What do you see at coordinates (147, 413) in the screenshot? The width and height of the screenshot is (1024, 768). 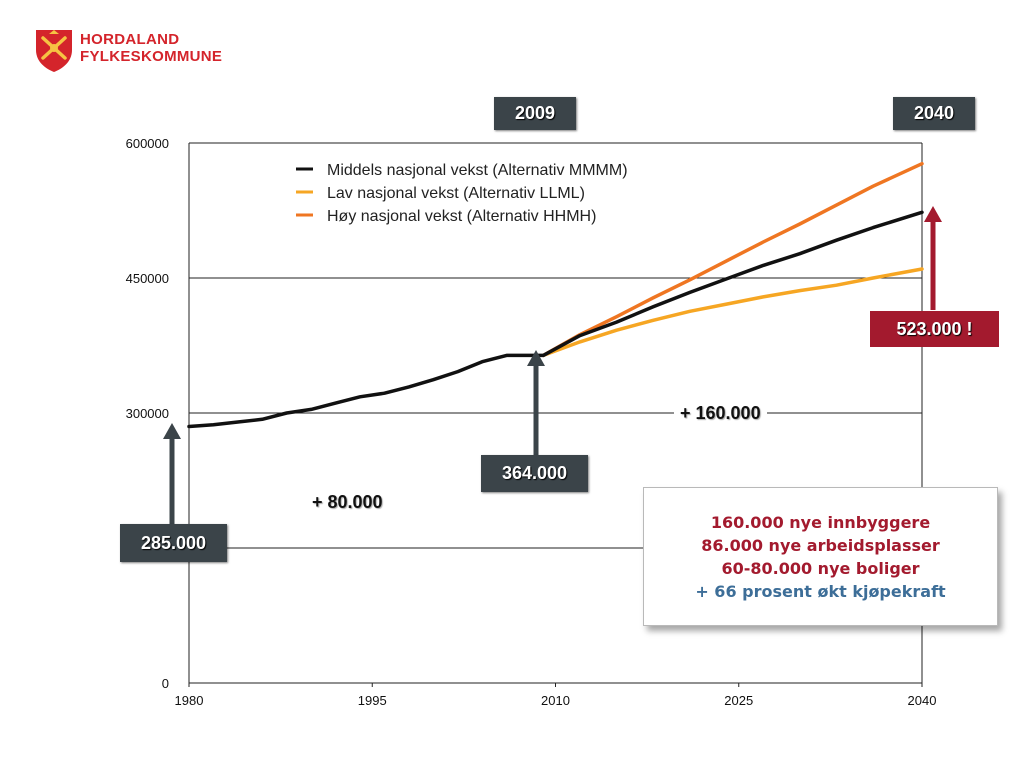 I see `y-tick-label: 300000` at bounding box center [147, 413].